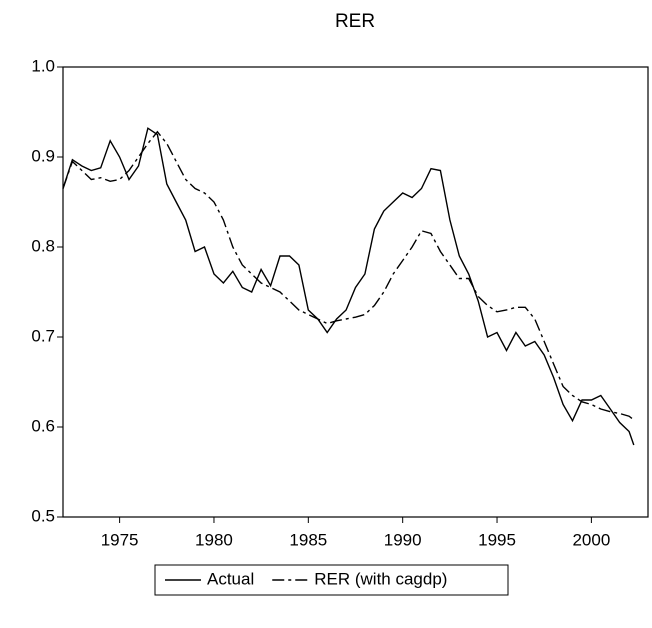 The width and height of the screenshot is (652, 628). Describe the element at coordinates (355, 21) in the screenshot. I see `chart-title: RER` at that location.